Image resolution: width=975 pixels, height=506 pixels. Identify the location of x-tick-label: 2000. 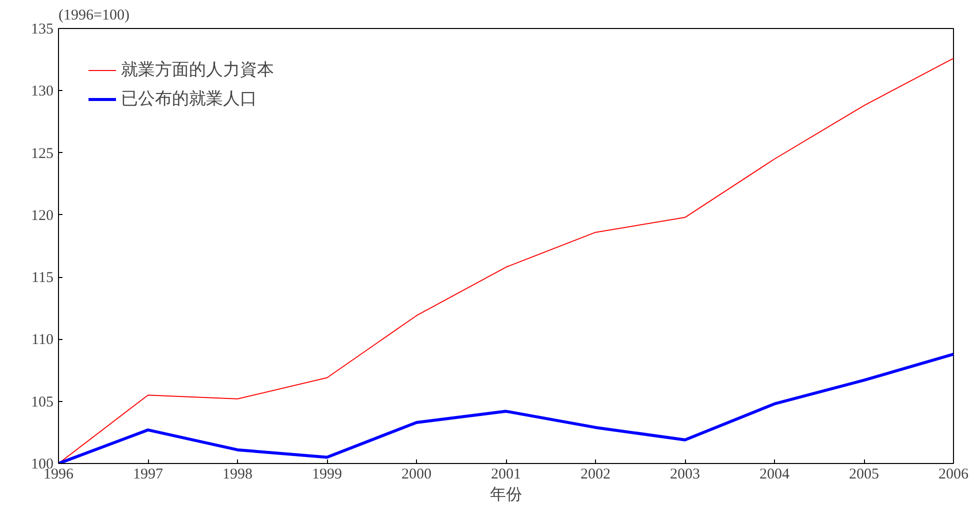
(417, 474).